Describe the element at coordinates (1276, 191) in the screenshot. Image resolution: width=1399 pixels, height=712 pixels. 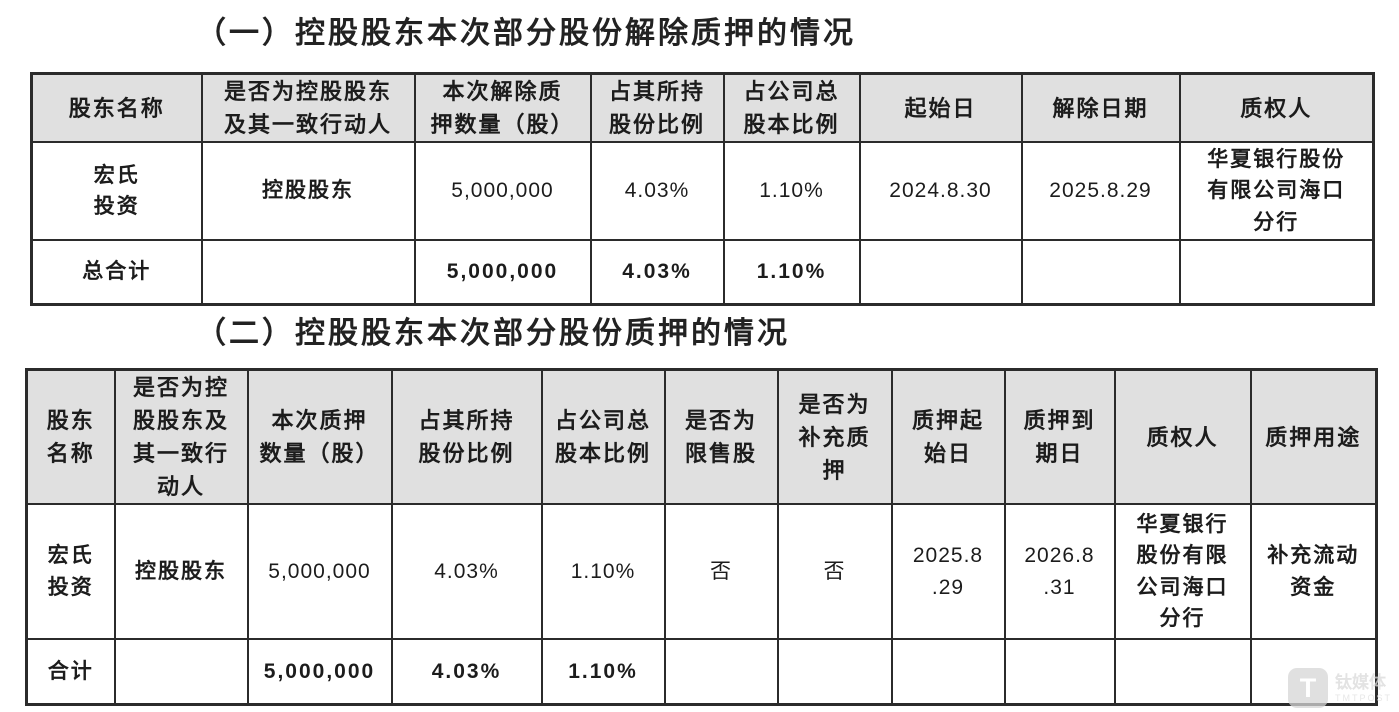
I see `t1-cell-pledgee: 华夏银行股份 有限公司海口 分行` at that location.